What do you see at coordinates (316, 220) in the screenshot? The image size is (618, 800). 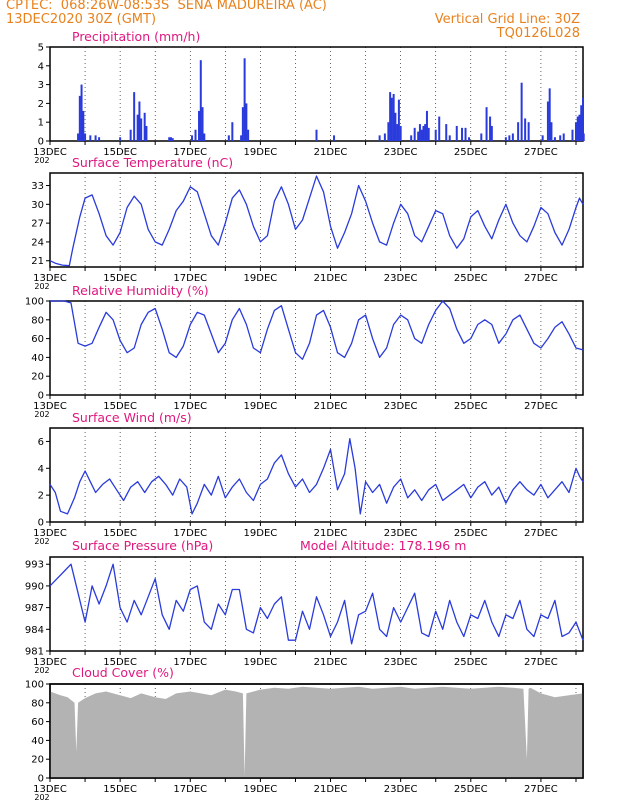 I see `temp-frame` at bounding box center [316, 220].